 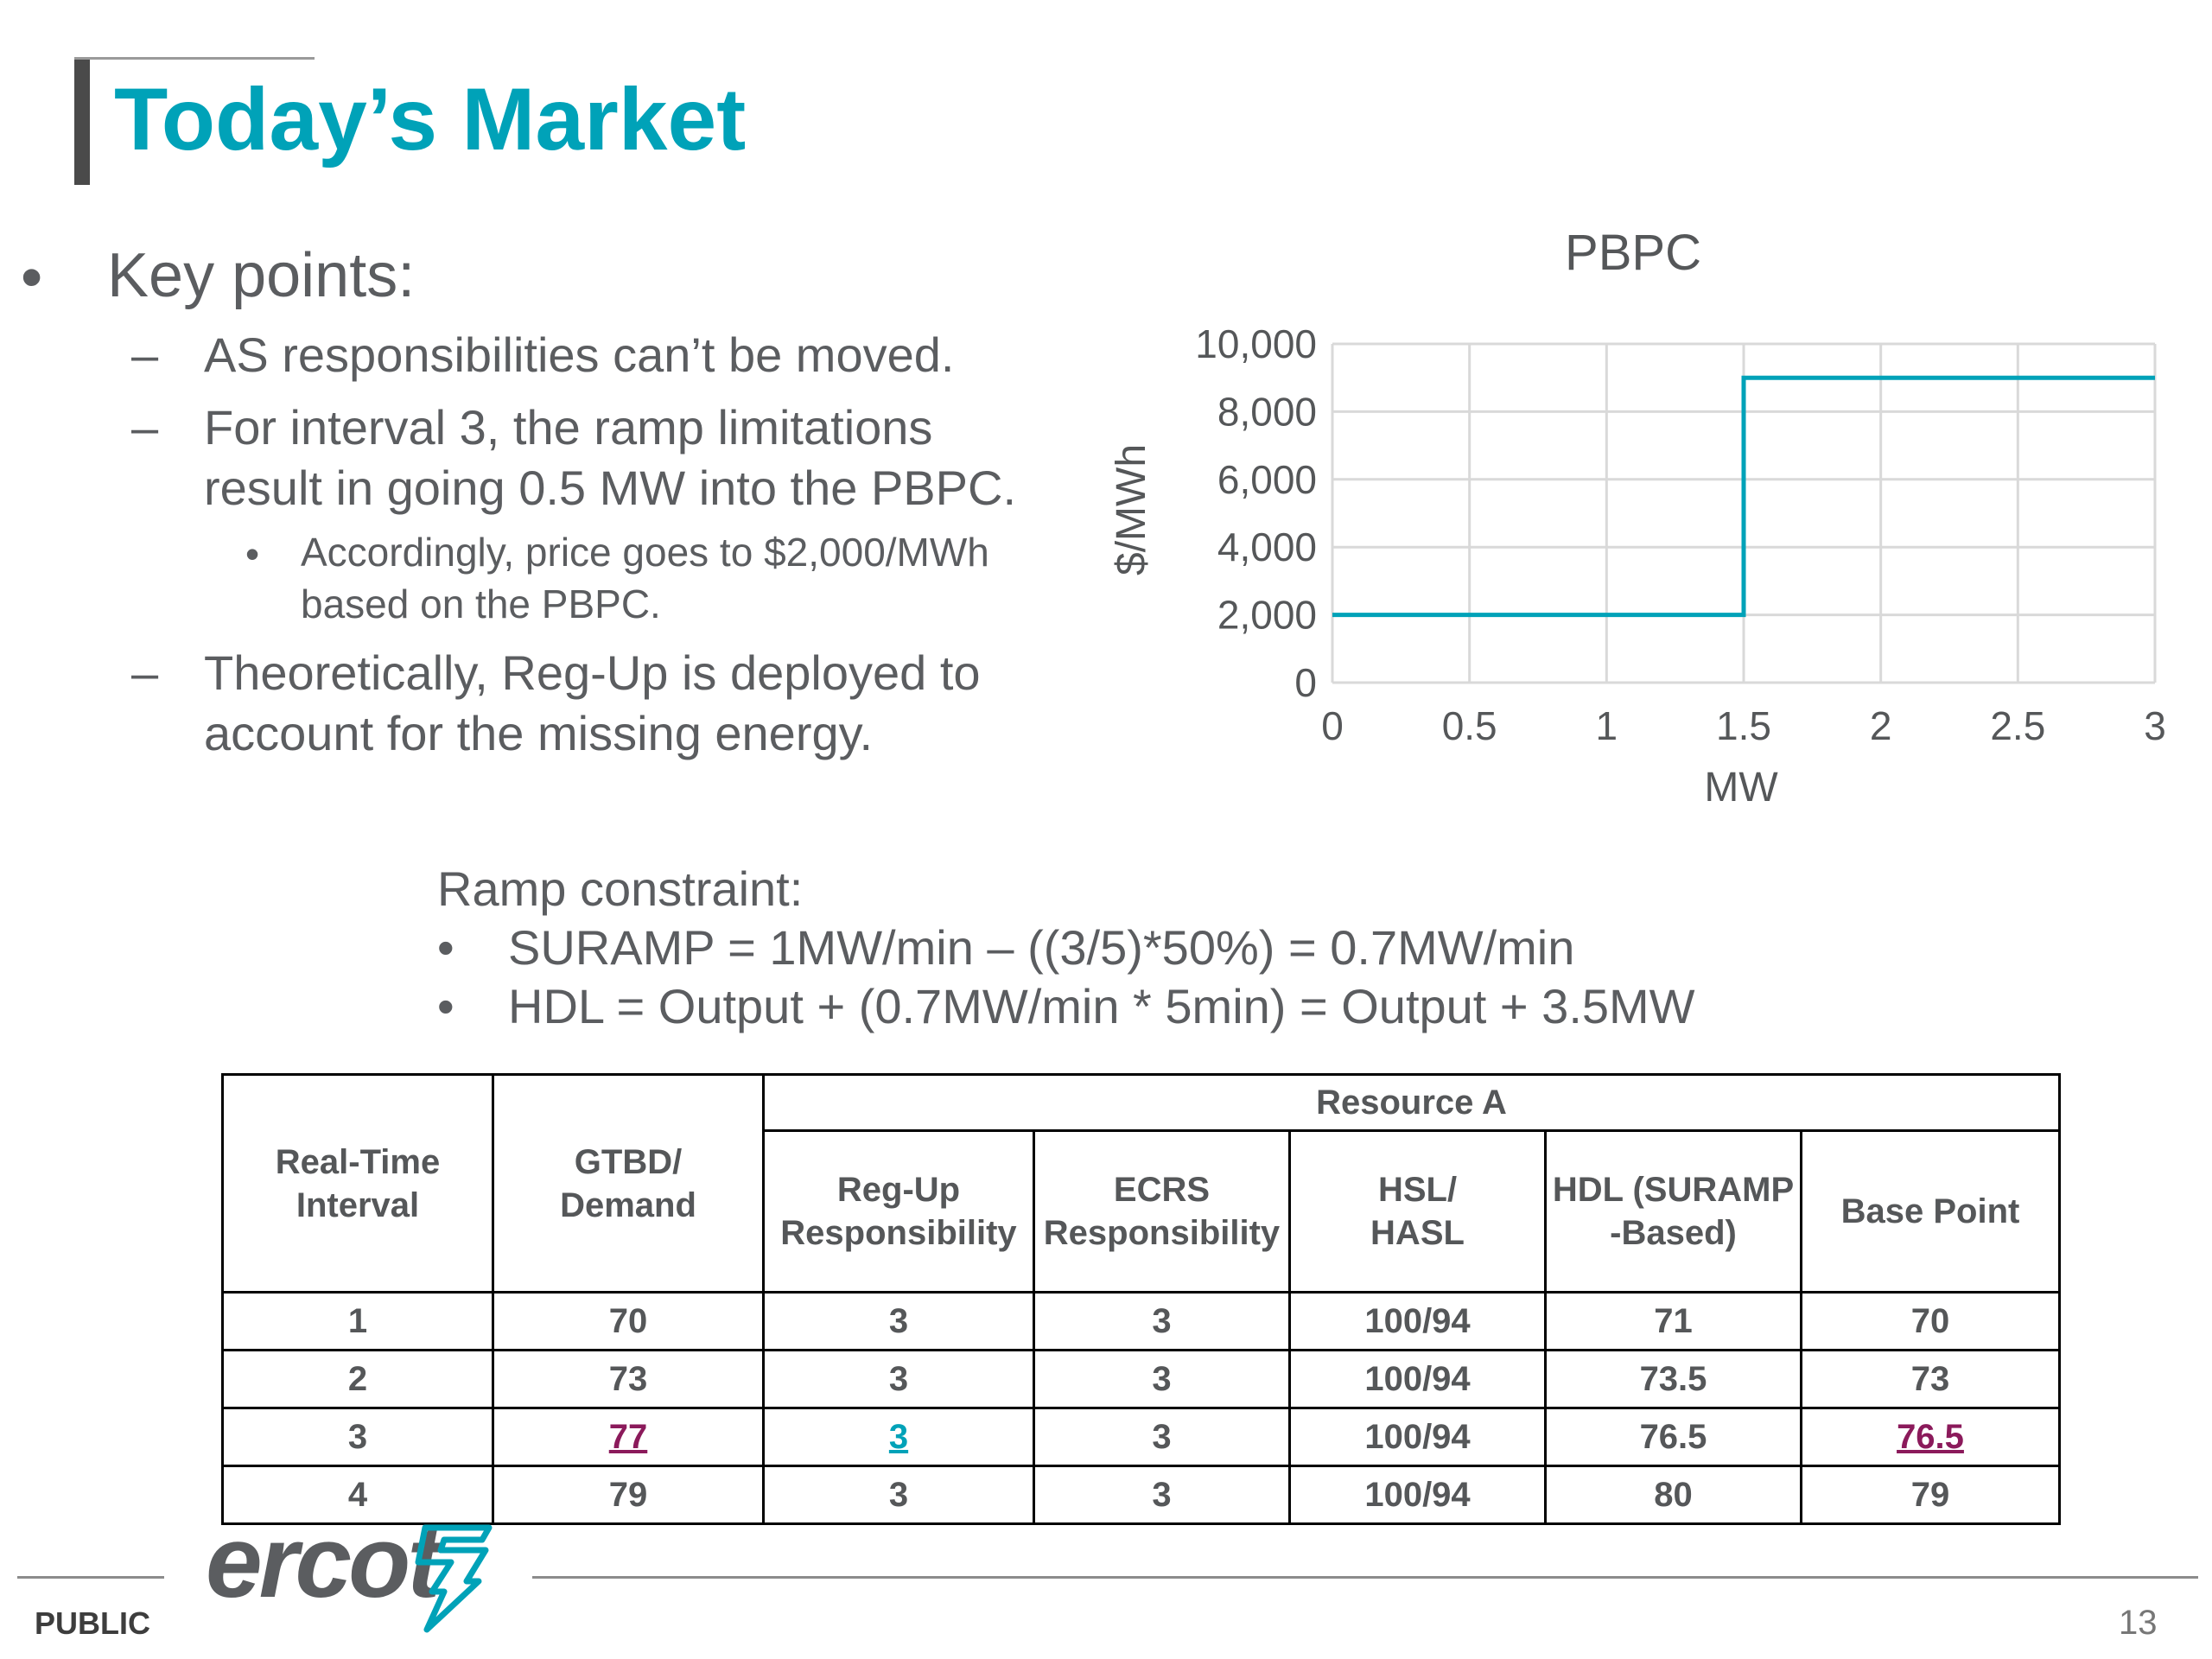 I want to click on x-tick-label: 1, so click(x=1607, y=725).